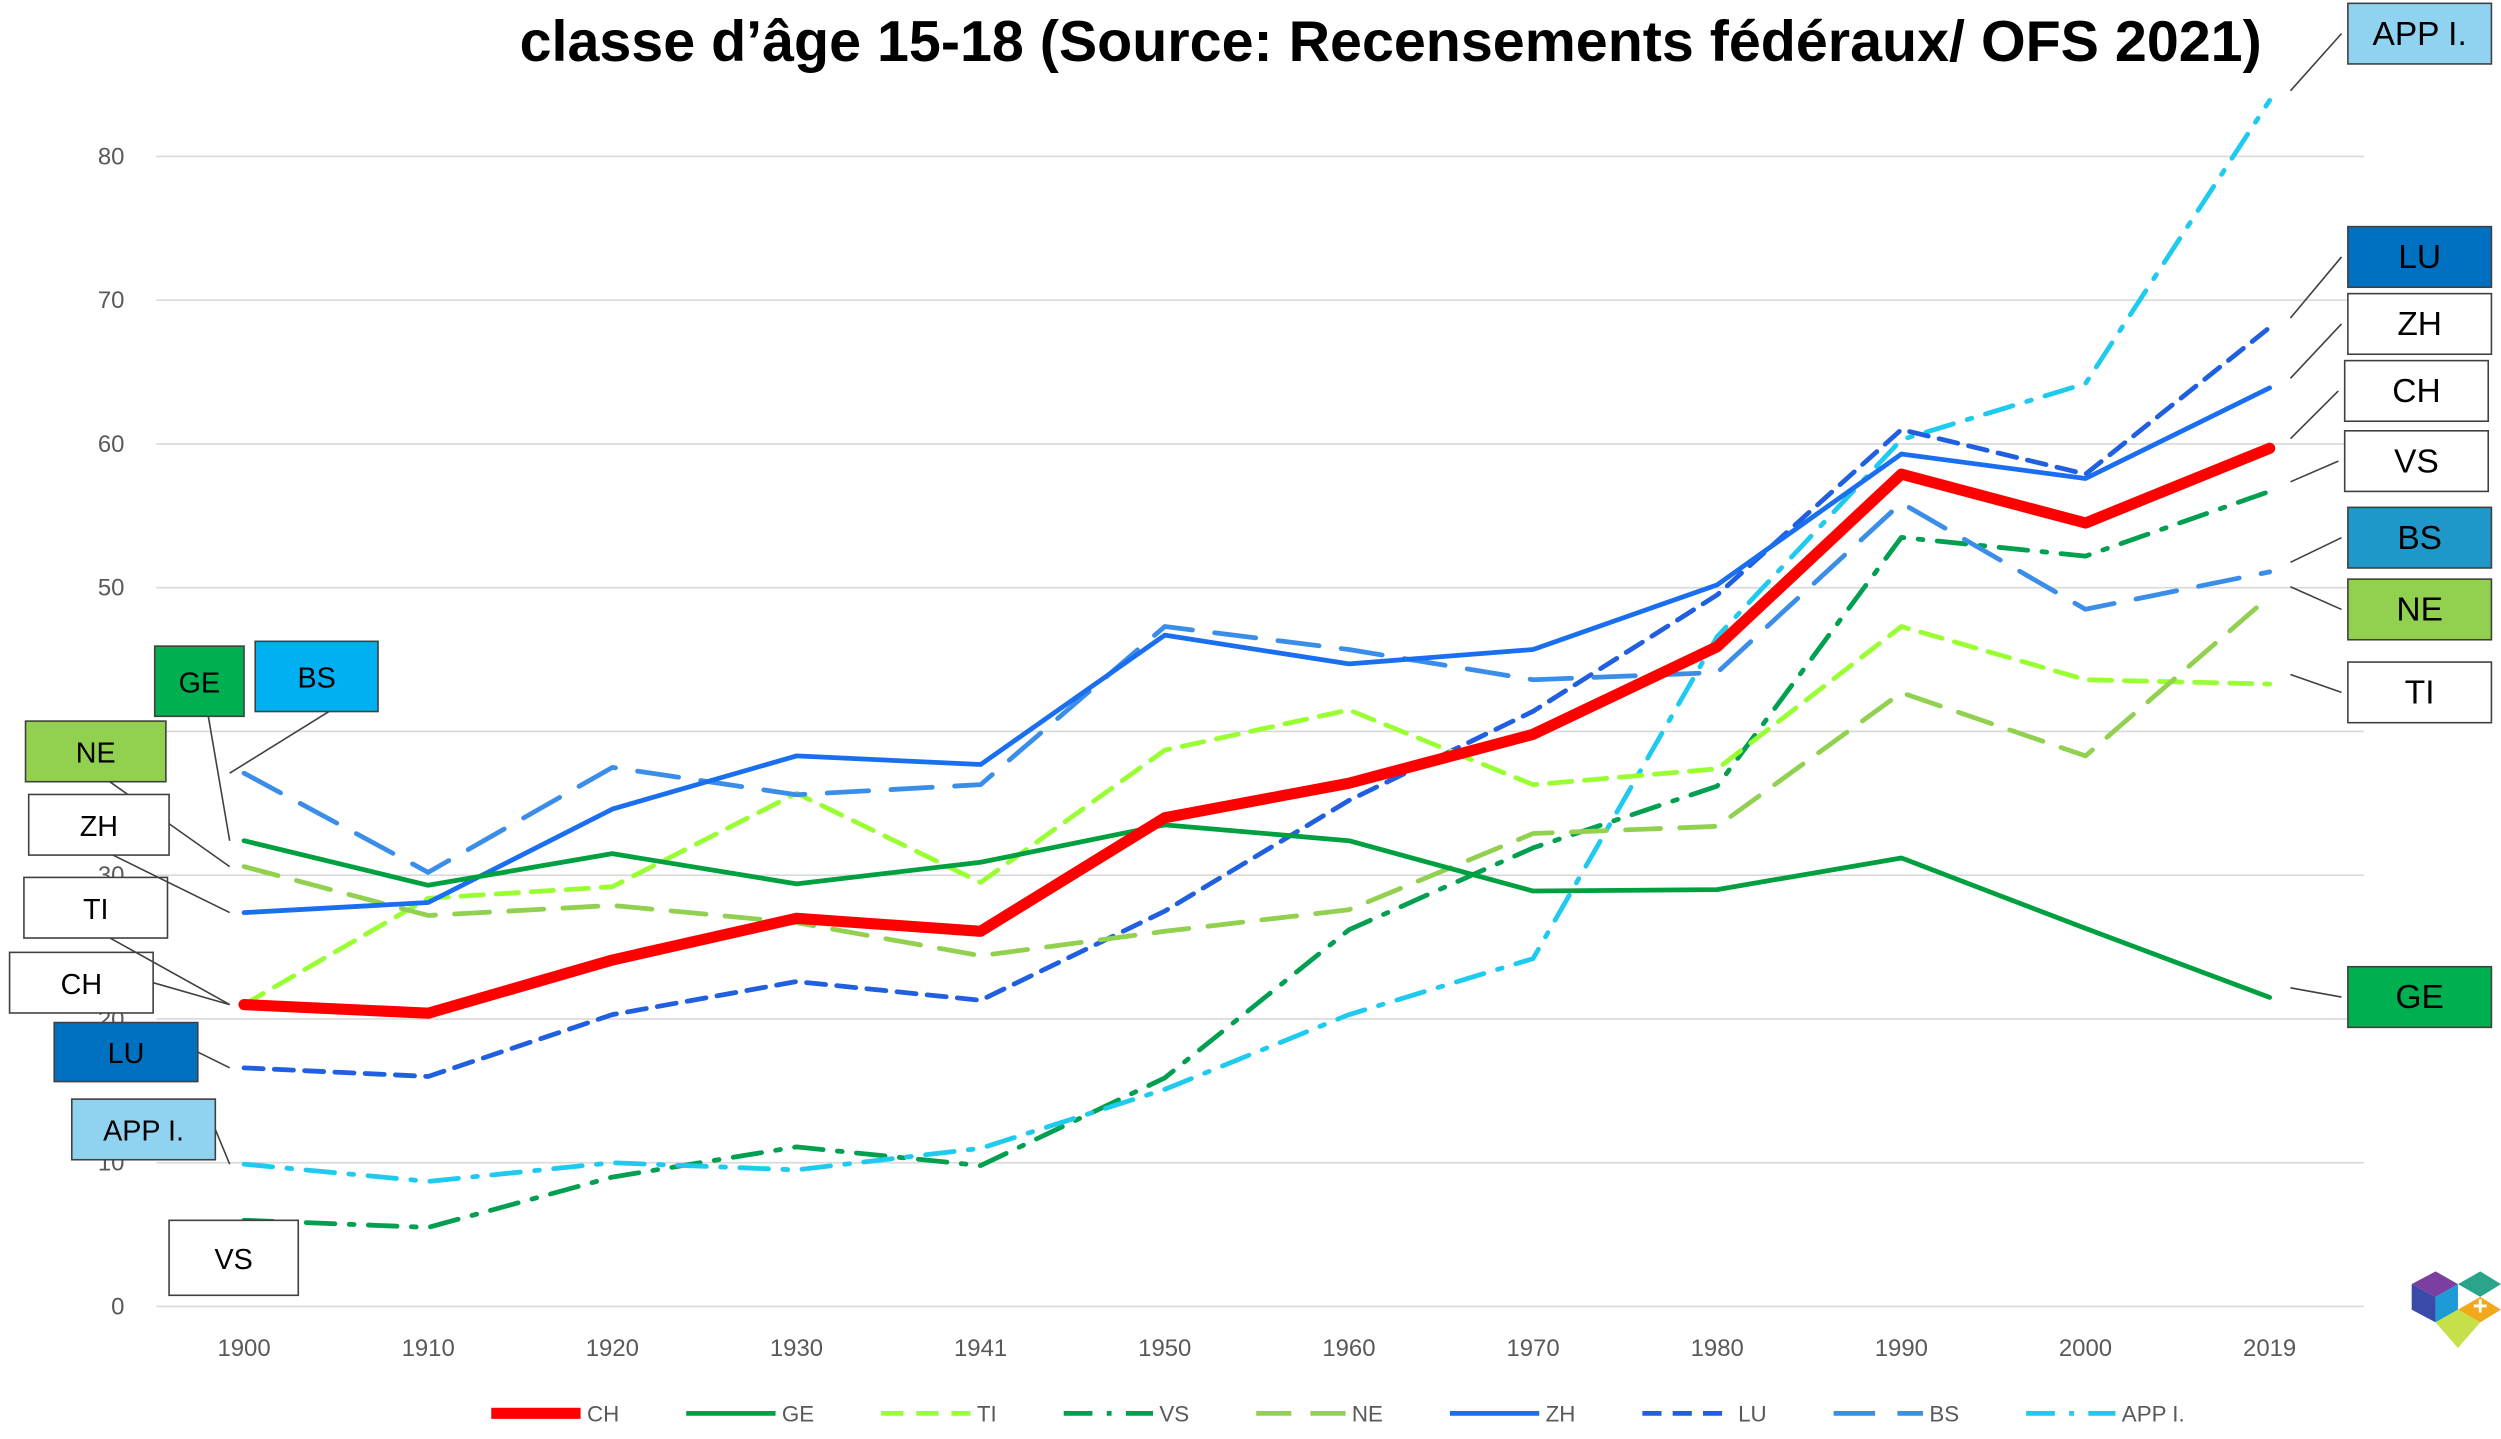 Image resolution: width=2501 pixels, height=1439 pixels. Describe the element at coordinates (796, 1348) in the screenshot. I see `x-tick-label: 1930` at that location.